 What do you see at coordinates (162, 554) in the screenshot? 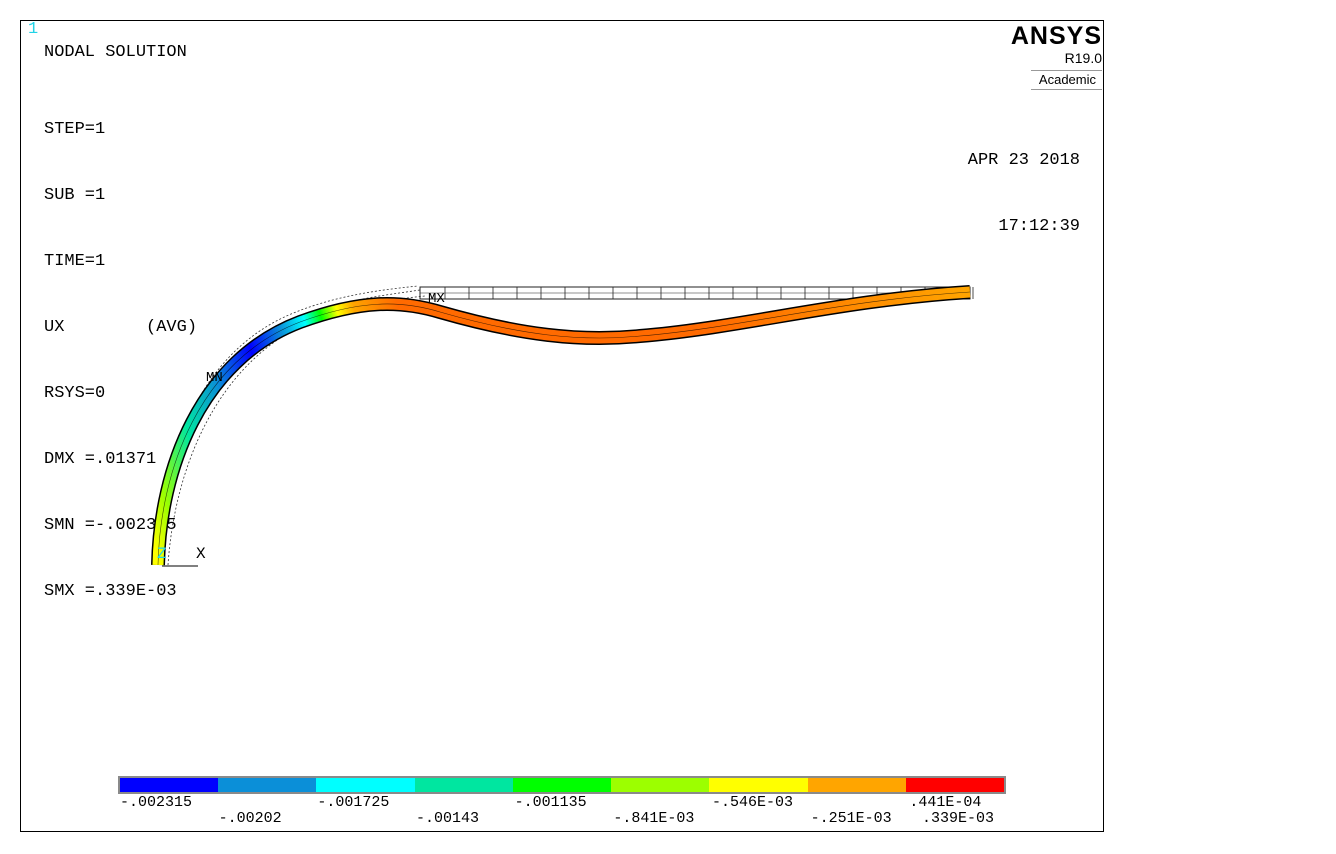
I see `axis-z-label: Z` at bounding box center [162, 554].